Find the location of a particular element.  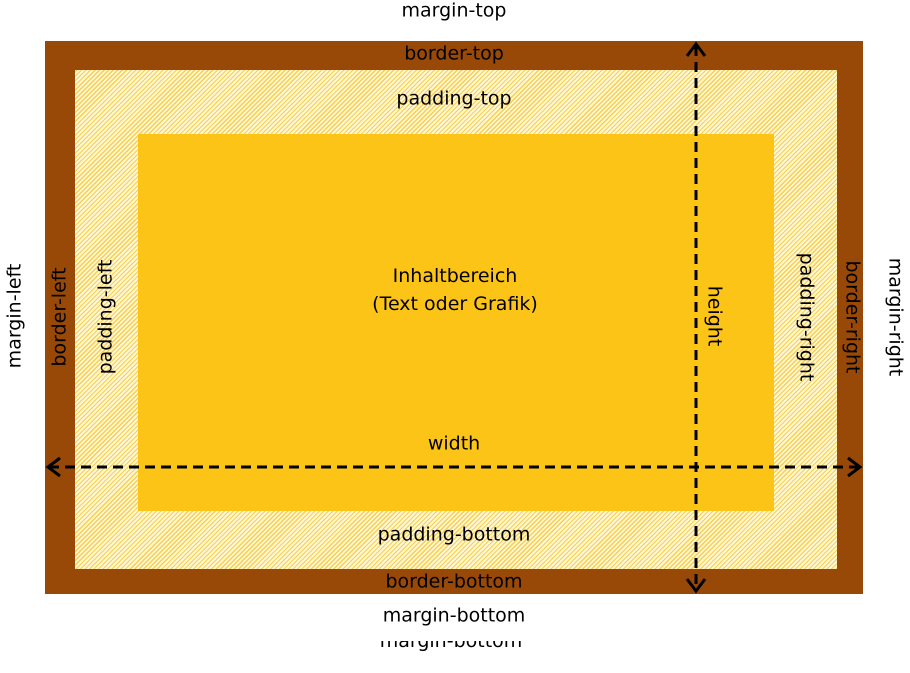

margin-bottom-ghost-label: margin-bottom is located at coordinates (451, 646).